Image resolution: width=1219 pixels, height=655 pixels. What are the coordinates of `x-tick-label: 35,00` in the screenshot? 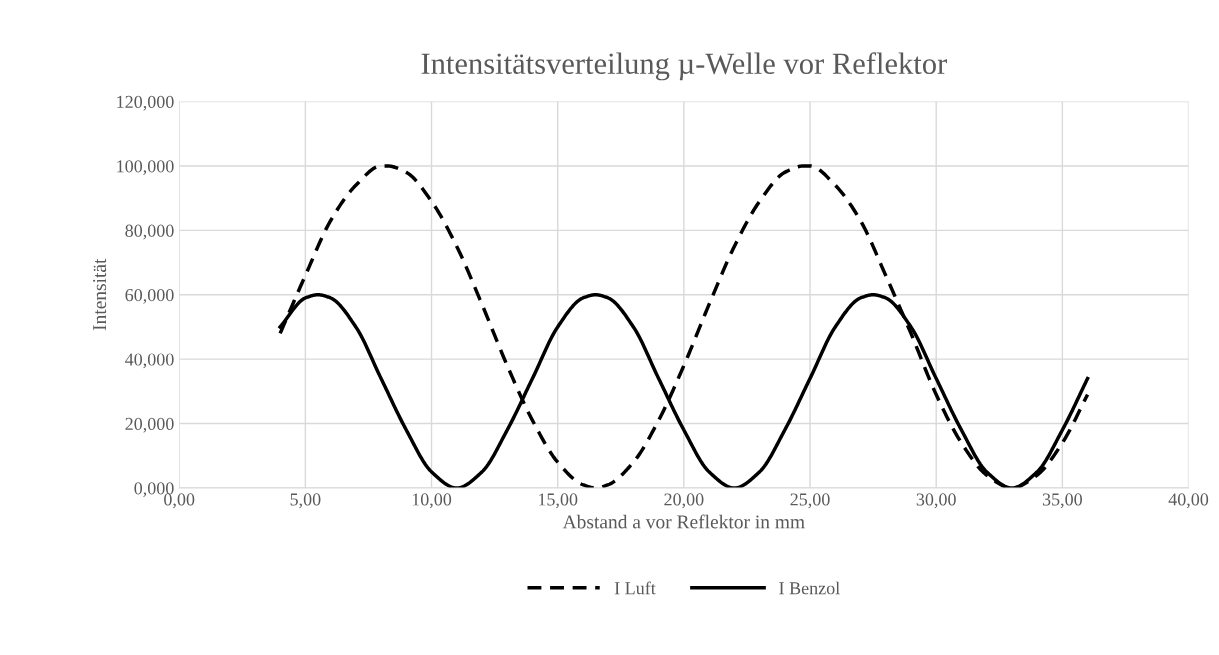 It's located at (1062, 501).